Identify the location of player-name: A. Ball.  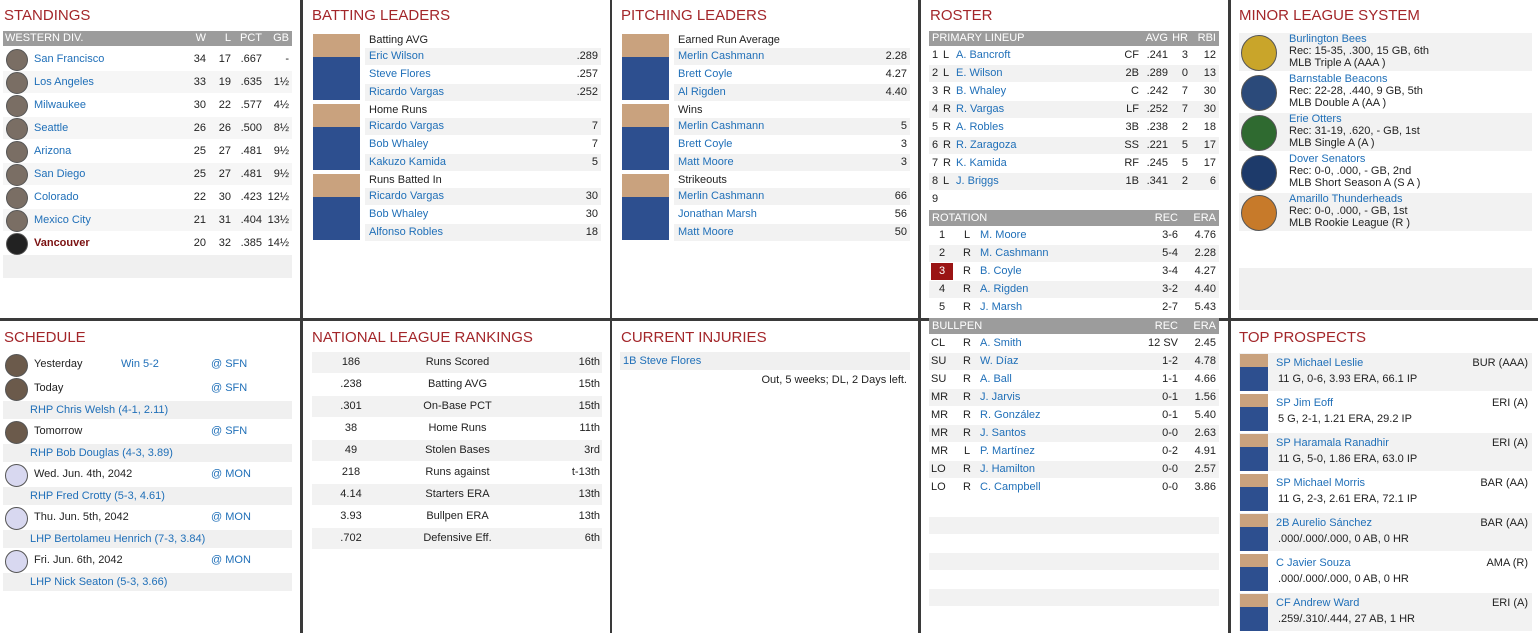
(996, 379).